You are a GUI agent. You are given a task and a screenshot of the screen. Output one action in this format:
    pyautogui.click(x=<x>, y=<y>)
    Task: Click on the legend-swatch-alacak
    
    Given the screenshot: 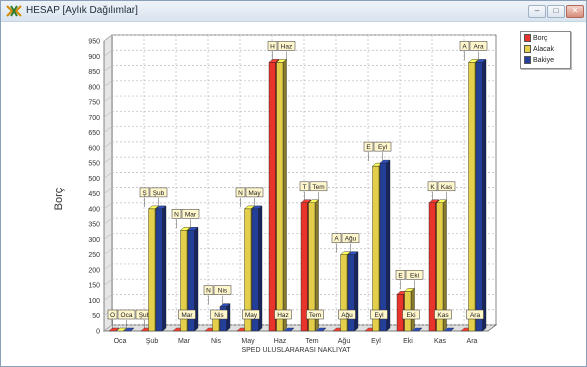 What is the action you would take?
    pyautogui.click(x=527, y=49)
    